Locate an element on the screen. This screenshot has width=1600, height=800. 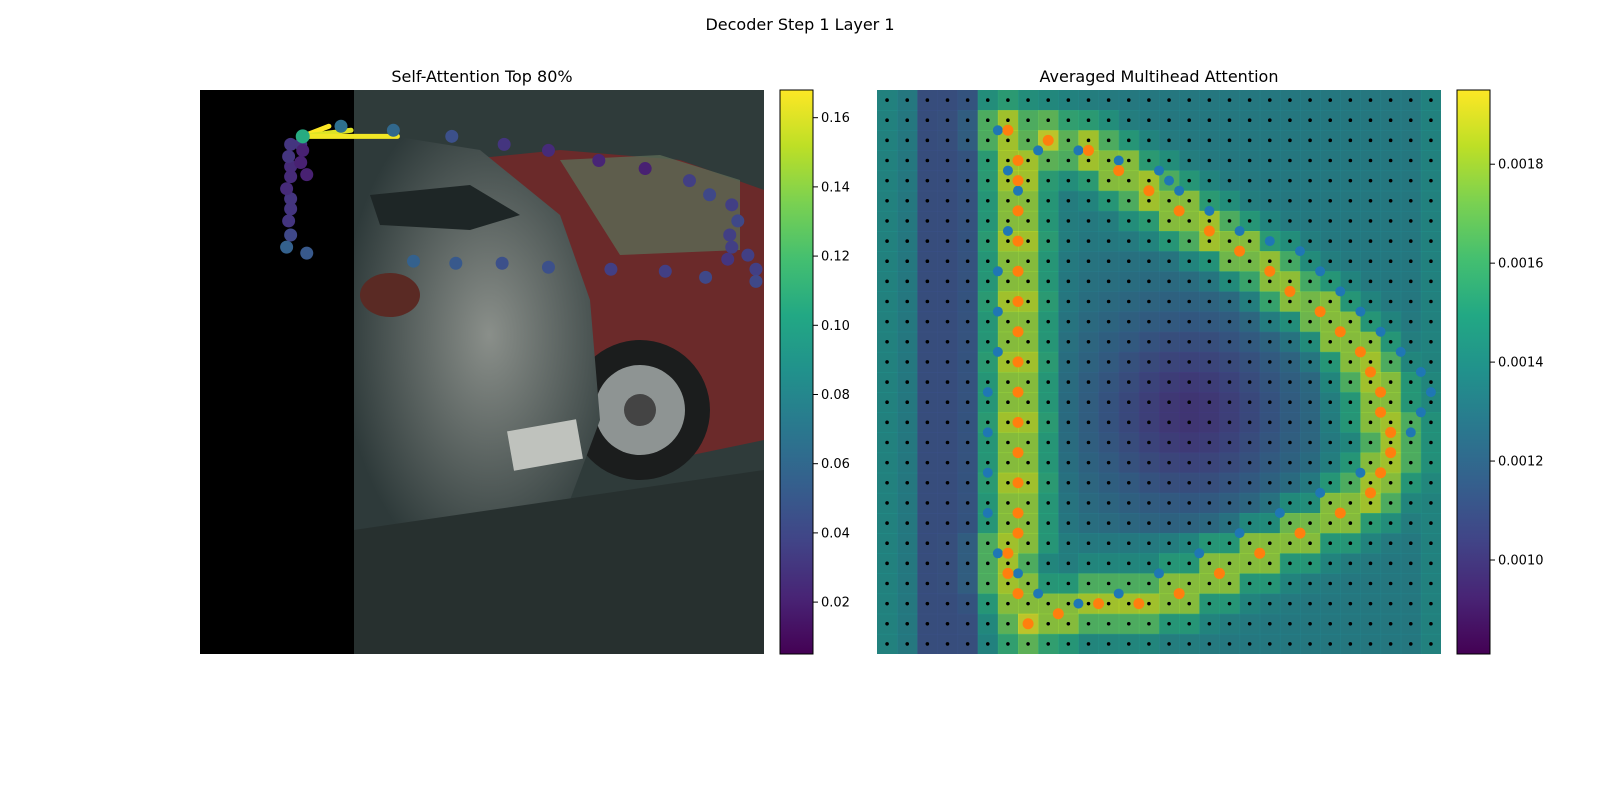
colorbar-tick-label: 0.06 is located at coordinates (835, 464).